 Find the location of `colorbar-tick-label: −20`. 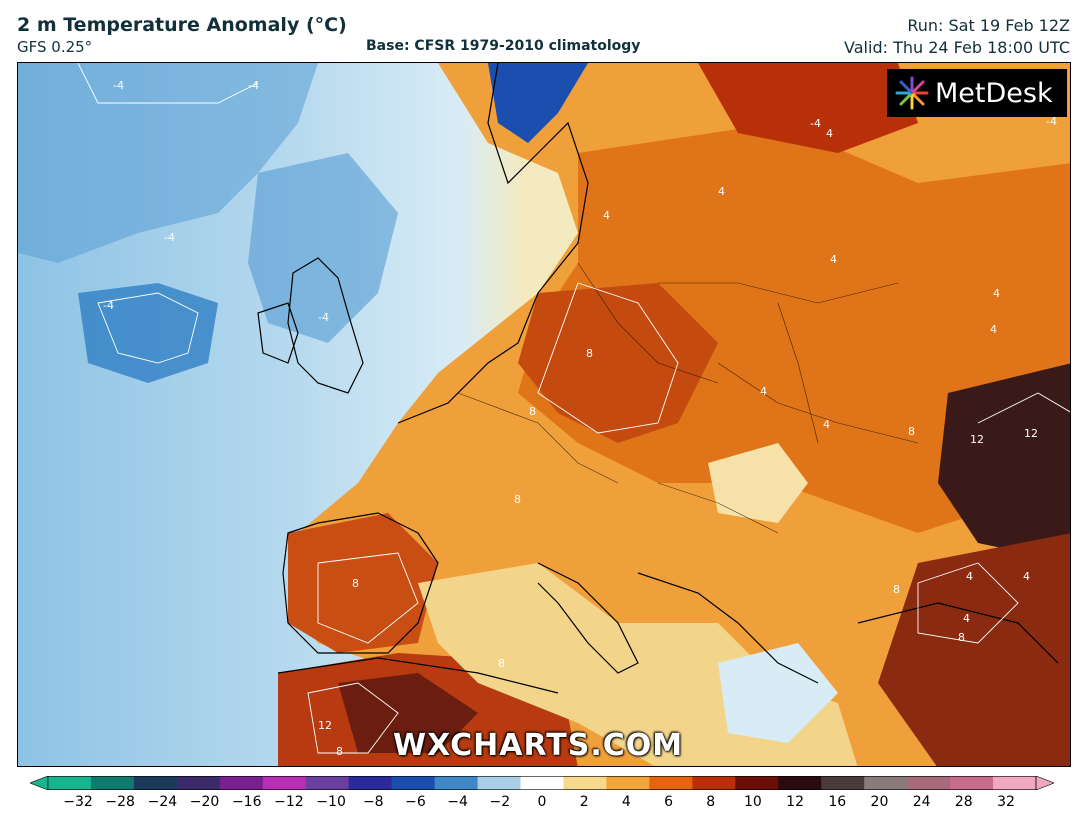

colorbar-tick-label: −20 is located at coordinates (204, 802).